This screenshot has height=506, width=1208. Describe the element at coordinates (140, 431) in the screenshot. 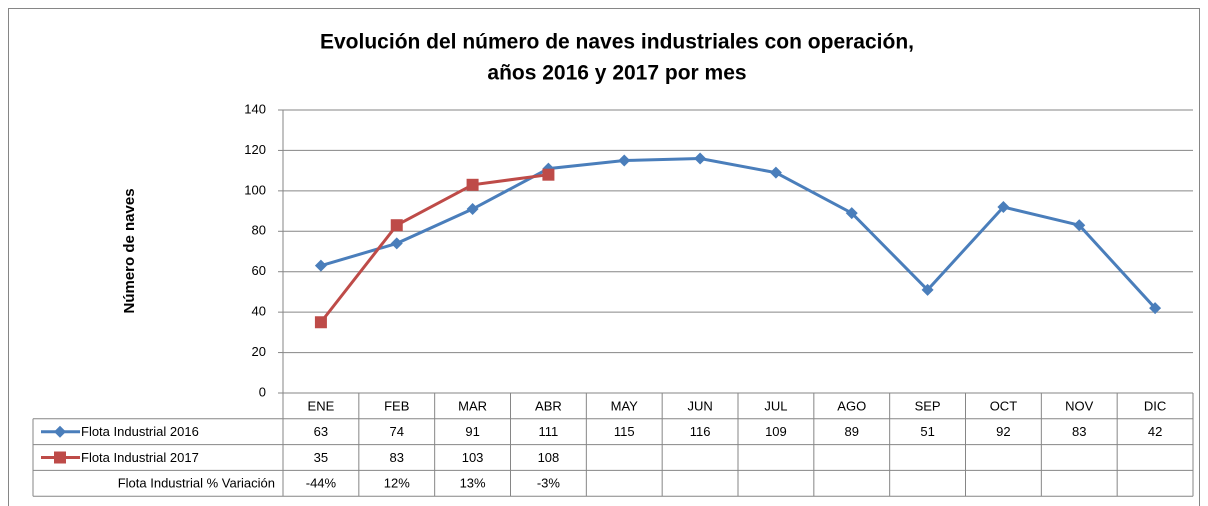

I see `legend-label: Flota Industrial 2016` at that location.